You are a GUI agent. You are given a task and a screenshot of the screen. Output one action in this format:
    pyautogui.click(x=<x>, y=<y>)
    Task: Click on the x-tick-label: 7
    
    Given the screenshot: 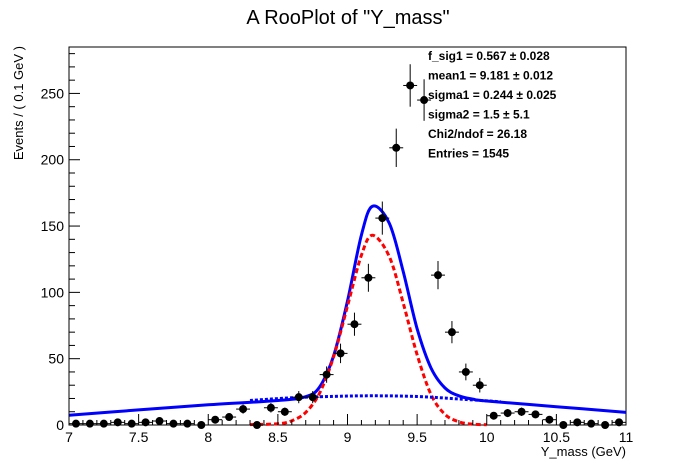 What is the action you would take?
    pyautogui.click(x=69, y=437)
    